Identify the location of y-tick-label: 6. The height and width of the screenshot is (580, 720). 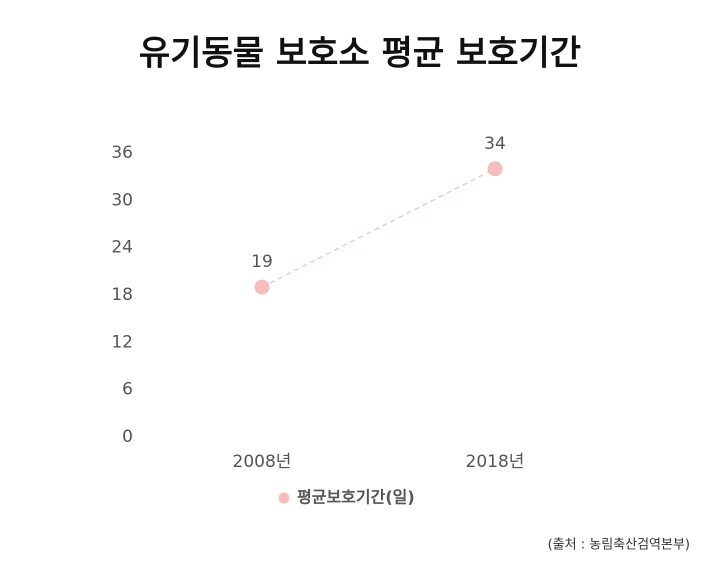
(127, 390).